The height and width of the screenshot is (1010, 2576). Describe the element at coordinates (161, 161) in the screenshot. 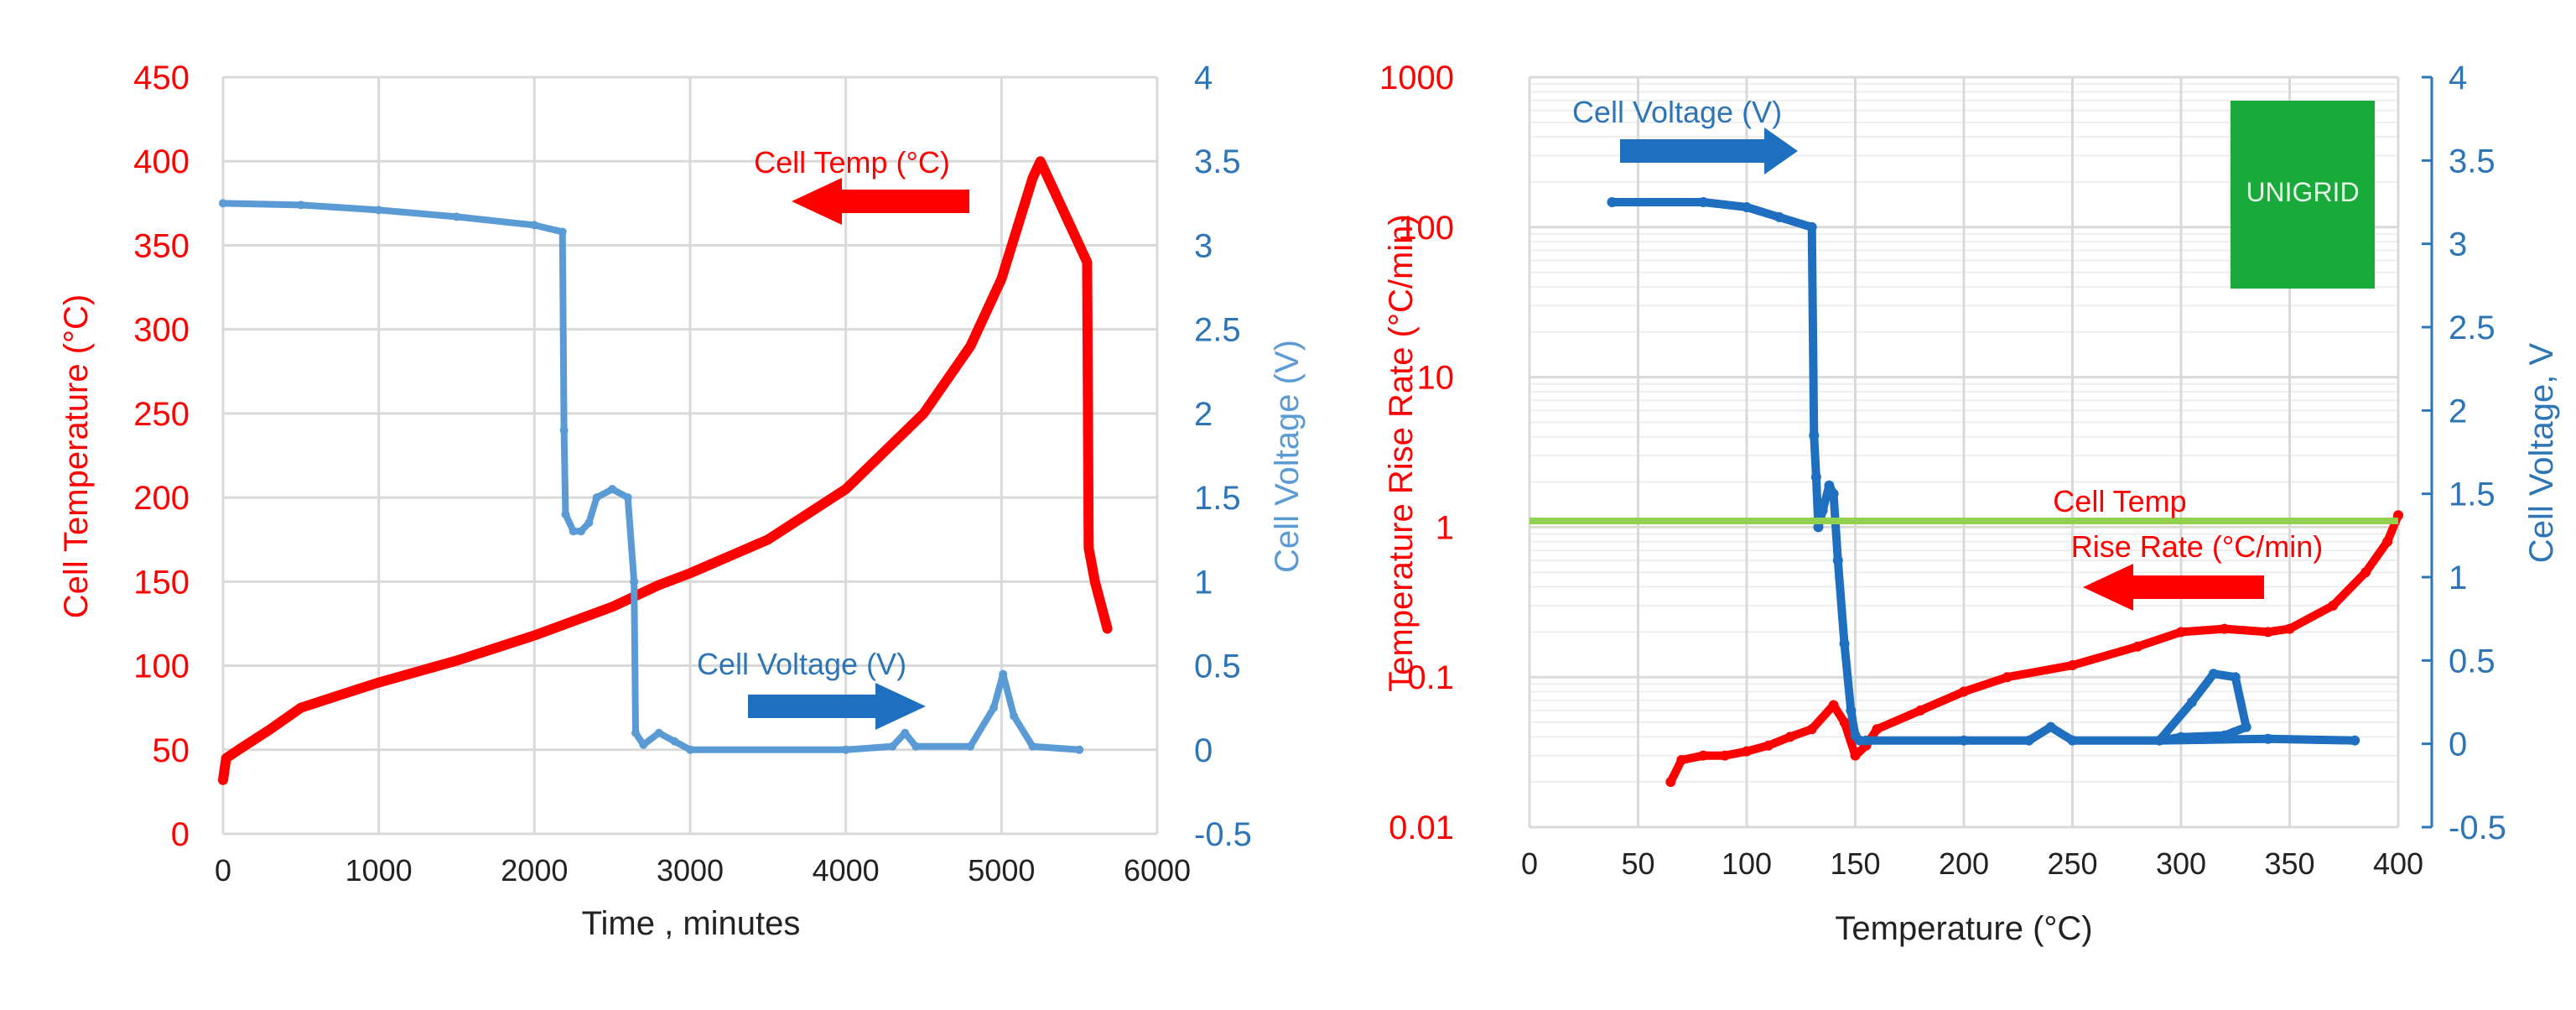

I see `y-tick-label: 400` at that location.